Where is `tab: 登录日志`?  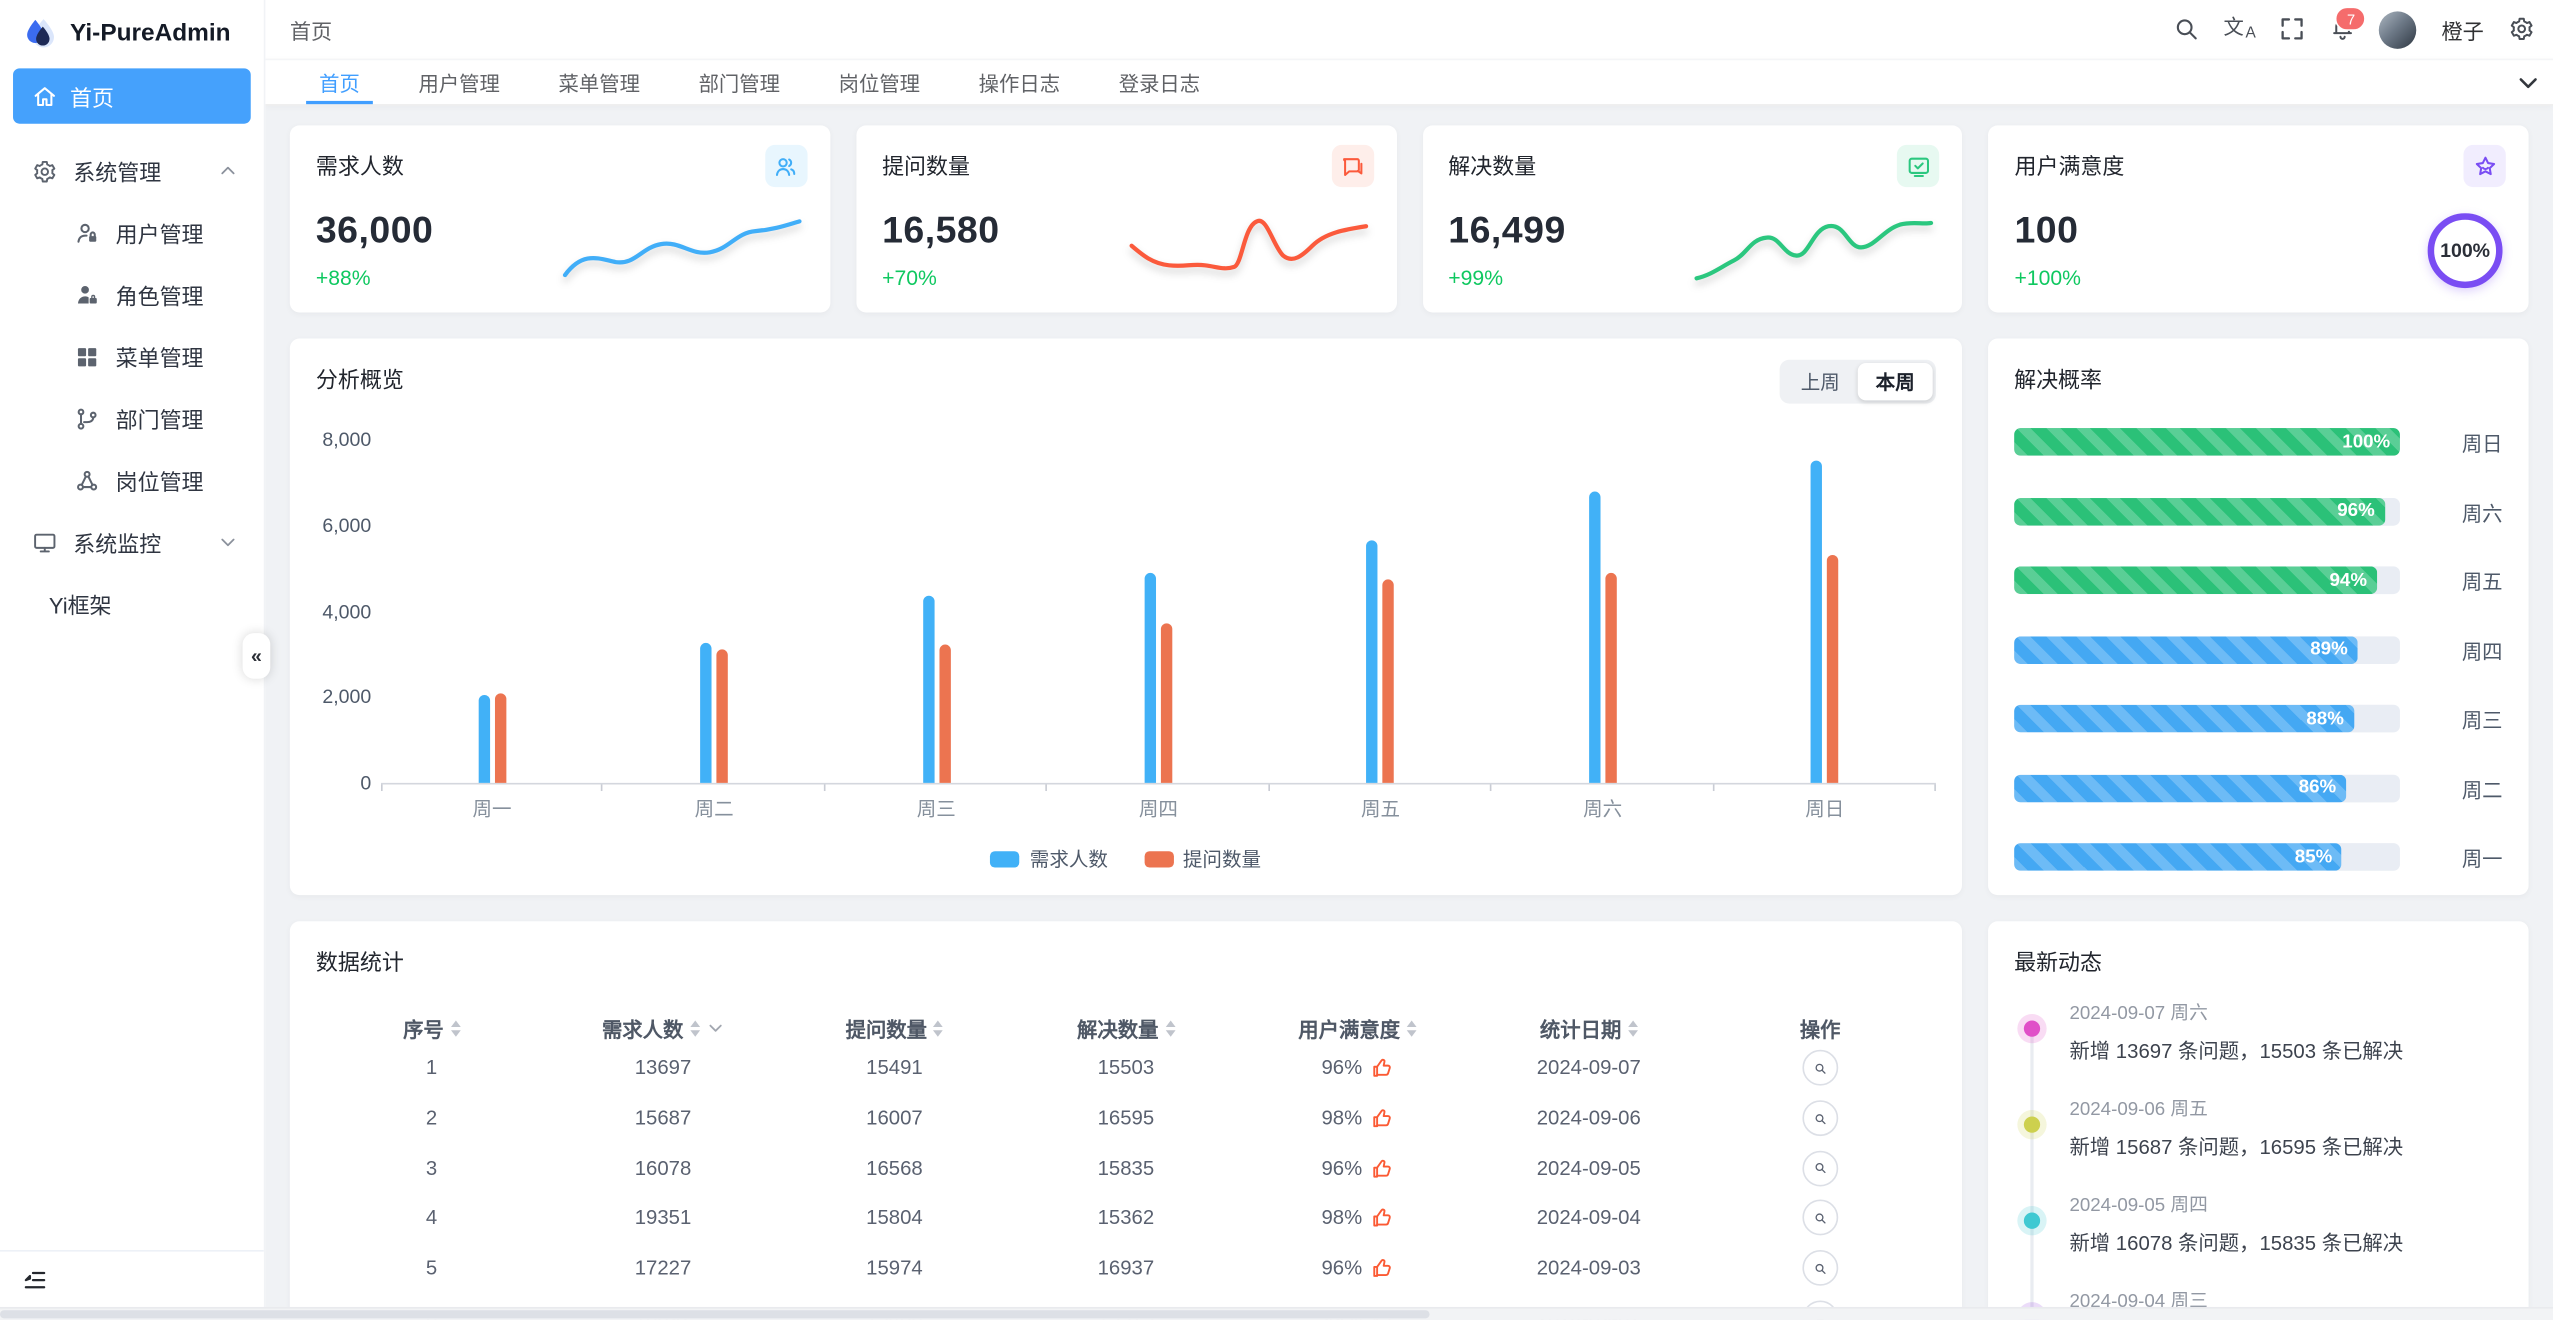 tab: 登录日志 is located at coordinates (1159, 85).